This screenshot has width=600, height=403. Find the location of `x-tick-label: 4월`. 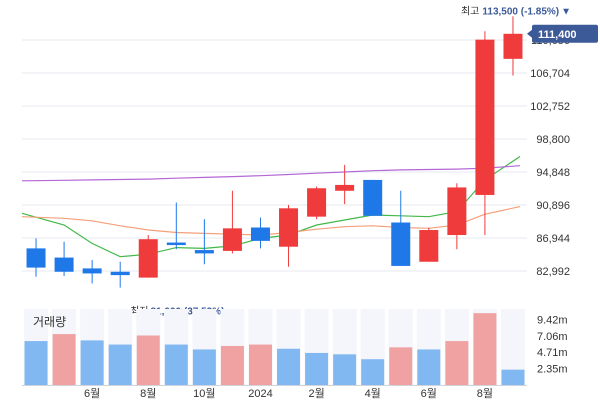

x-tick-label: 4월 is located at coordinates (373, 393).